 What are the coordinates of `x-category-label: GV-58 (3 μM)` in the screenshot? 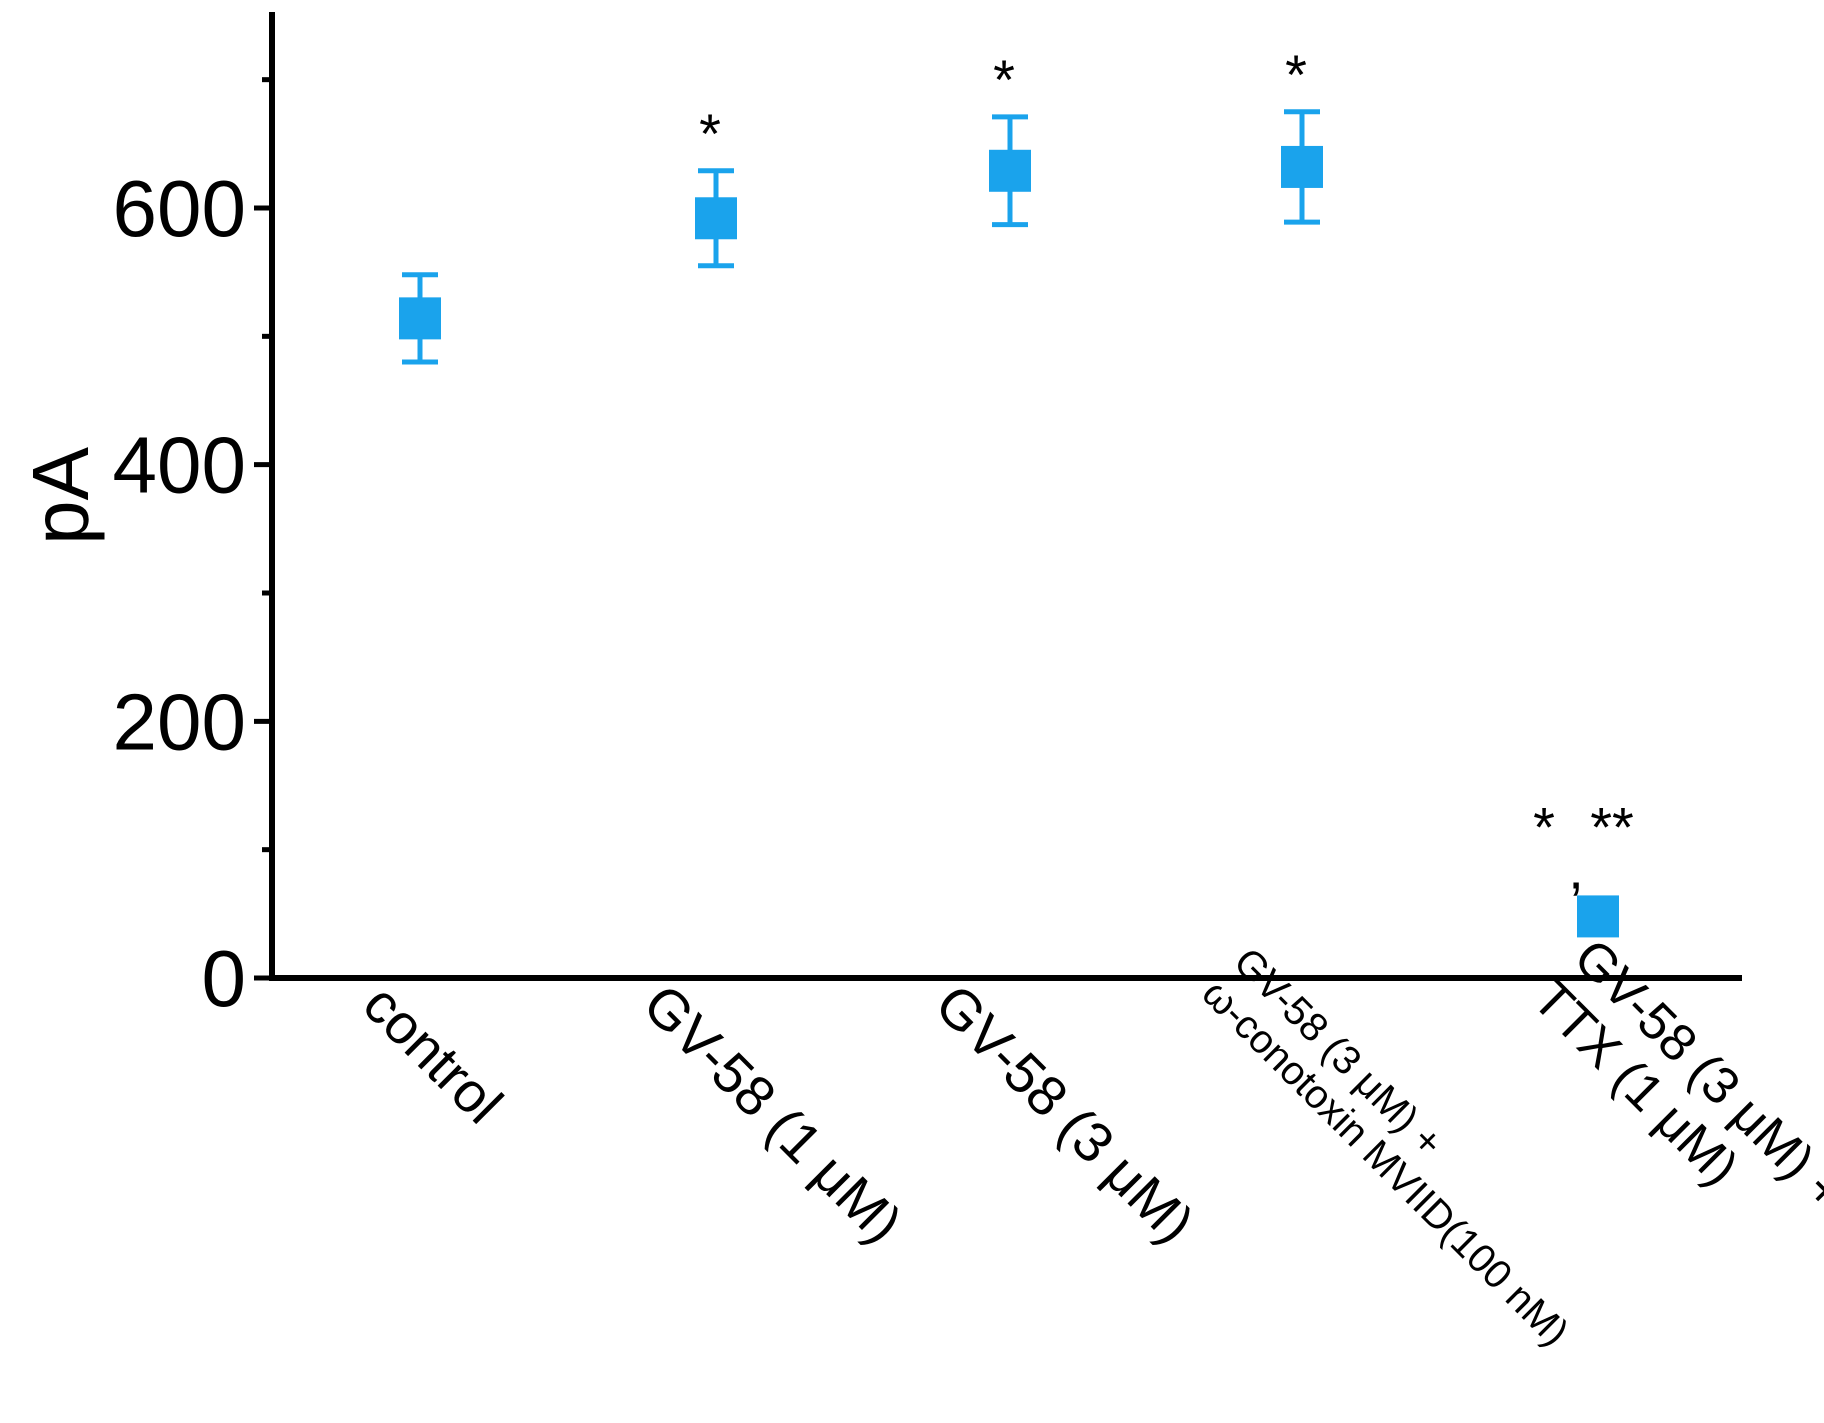 It's located at (1065, 1113).